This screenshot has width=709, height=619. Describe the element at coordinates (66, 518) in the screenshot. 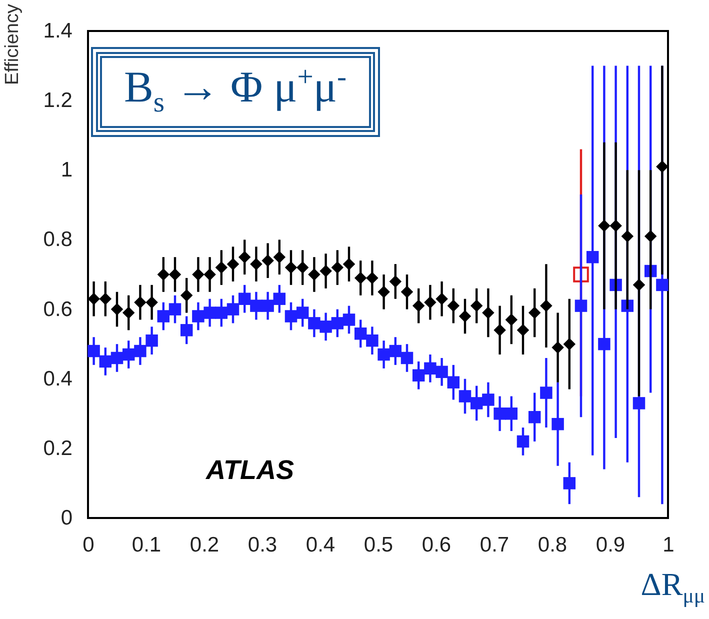

I see `y-tick-label: 0` at that location.